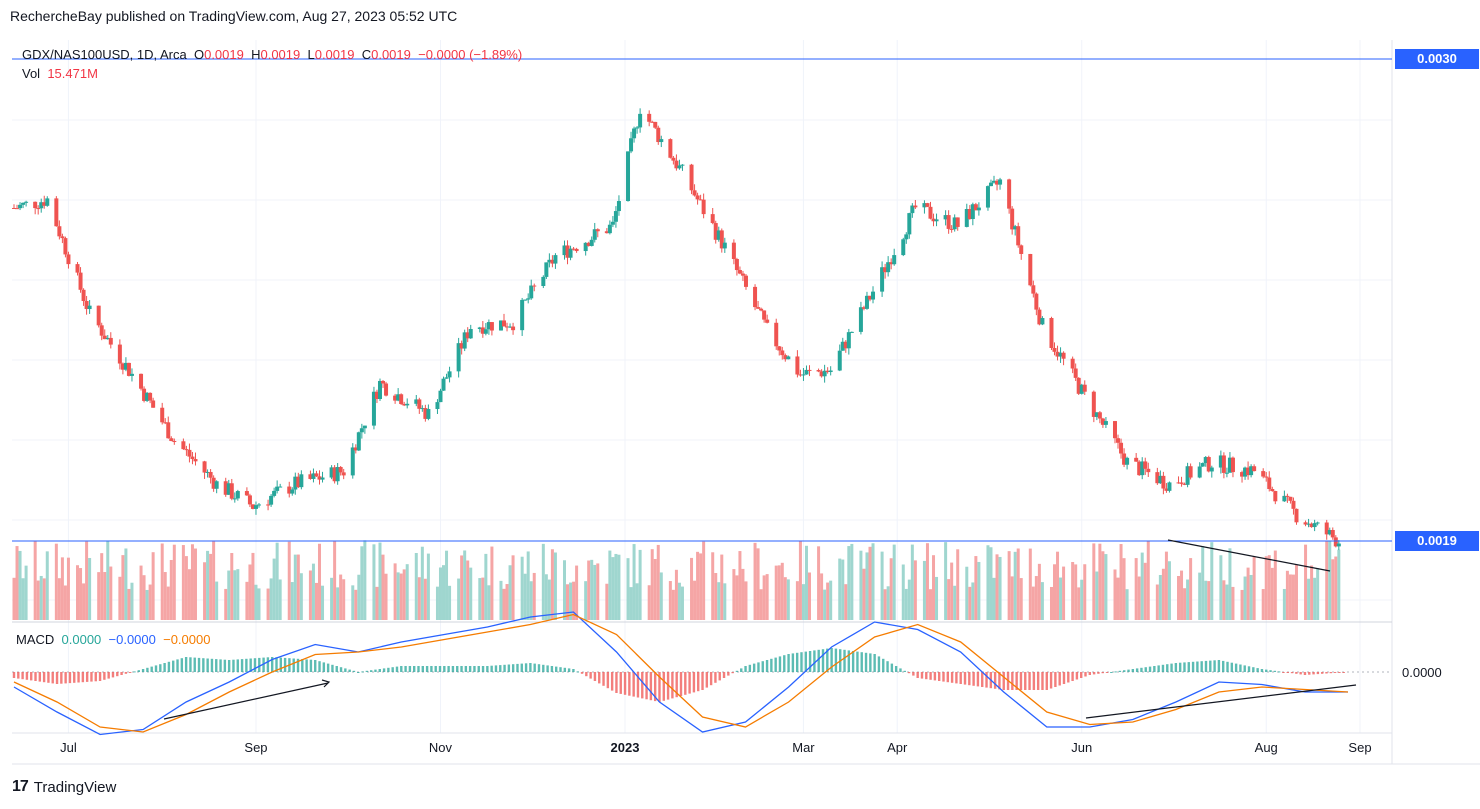  Describe the element at coordinates (64, 787) in the screenshot. I see `footer-brand: 17 TradingView` at that location.